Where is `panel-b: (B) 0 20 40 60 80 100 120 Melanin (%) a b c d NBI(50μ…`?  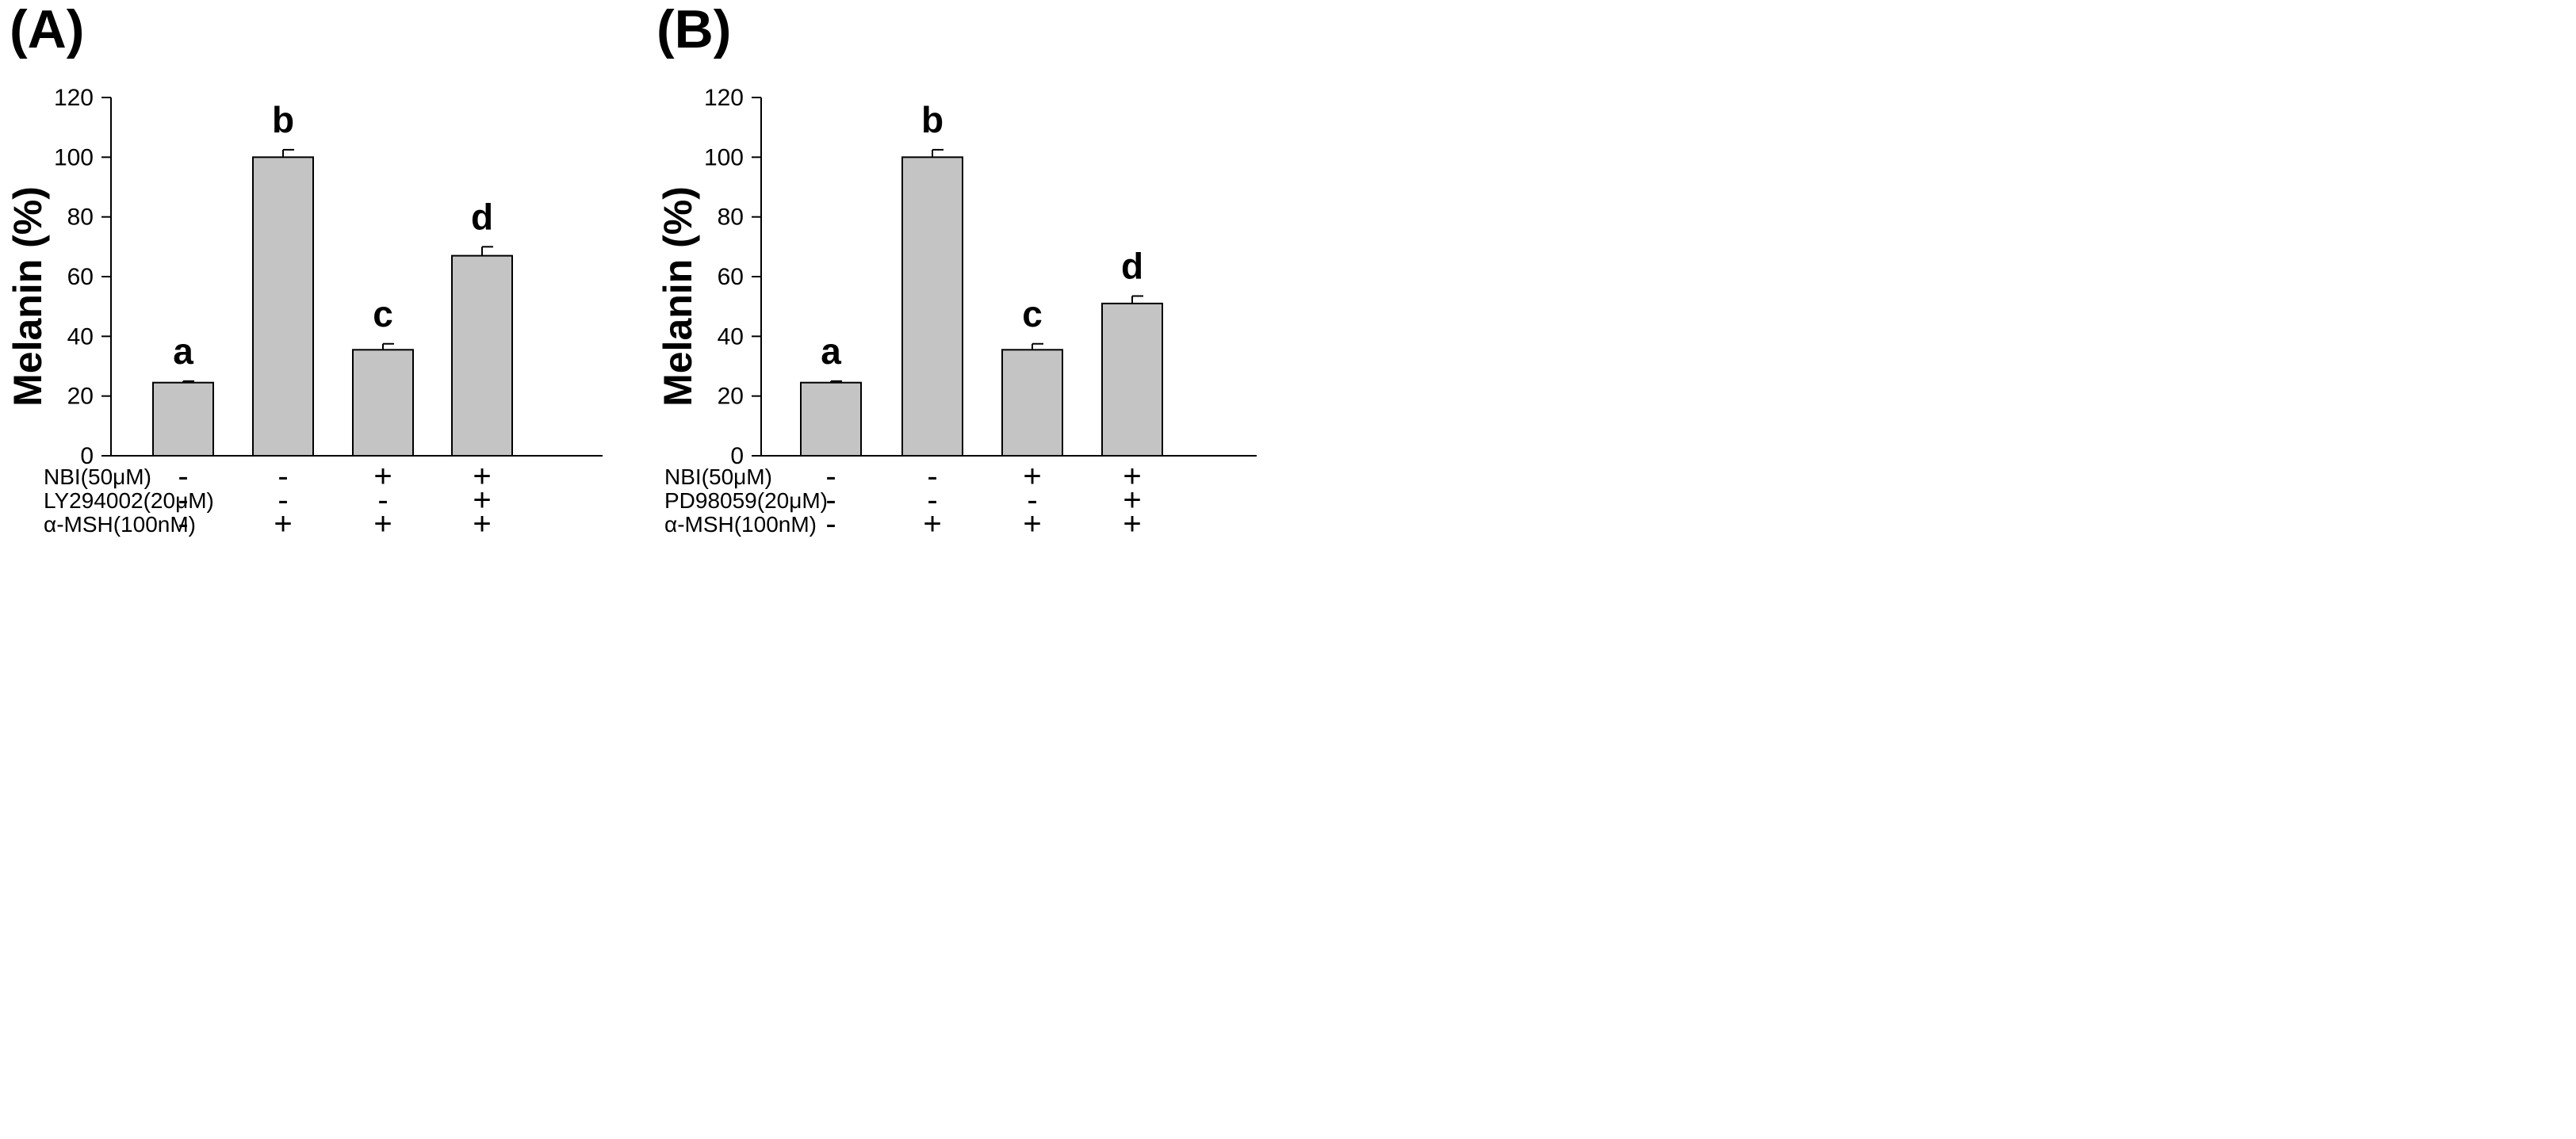
panel-b: (B) 0 20 40 60 80 100 120 Melanin (%) a b c d NBI(50μ… is located at coordinates (956, 270).